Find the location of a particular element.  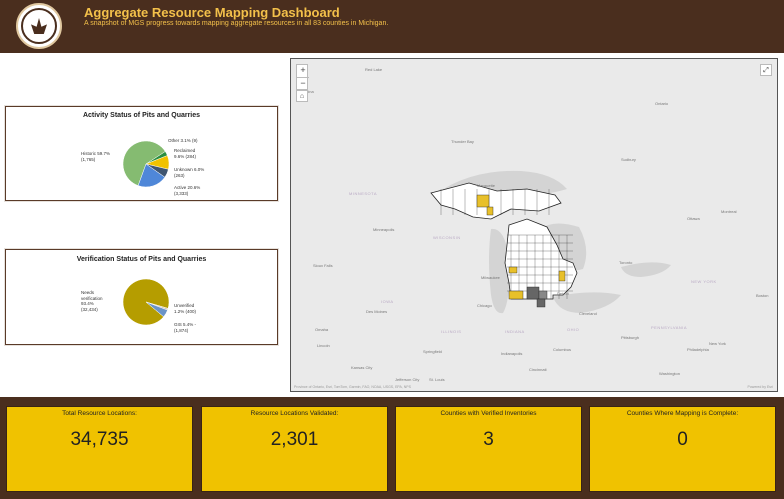

kpi-resource-locations-validated: Resource Locations Validated: 2,301 is located at coordinates (294, 449).